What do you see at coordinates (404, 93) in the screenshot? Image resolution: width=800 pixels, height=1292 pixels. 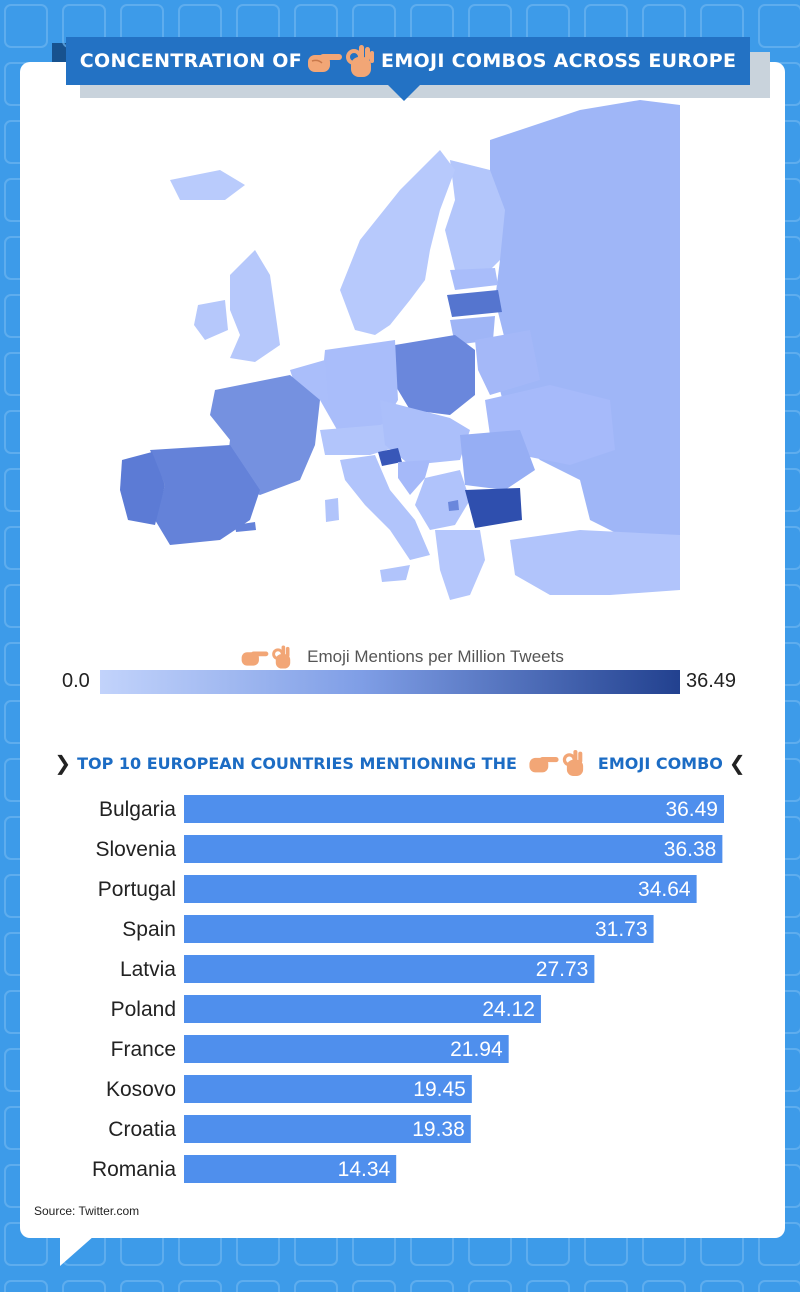 I see `banner-pointer` at bounding box center [404, 93].